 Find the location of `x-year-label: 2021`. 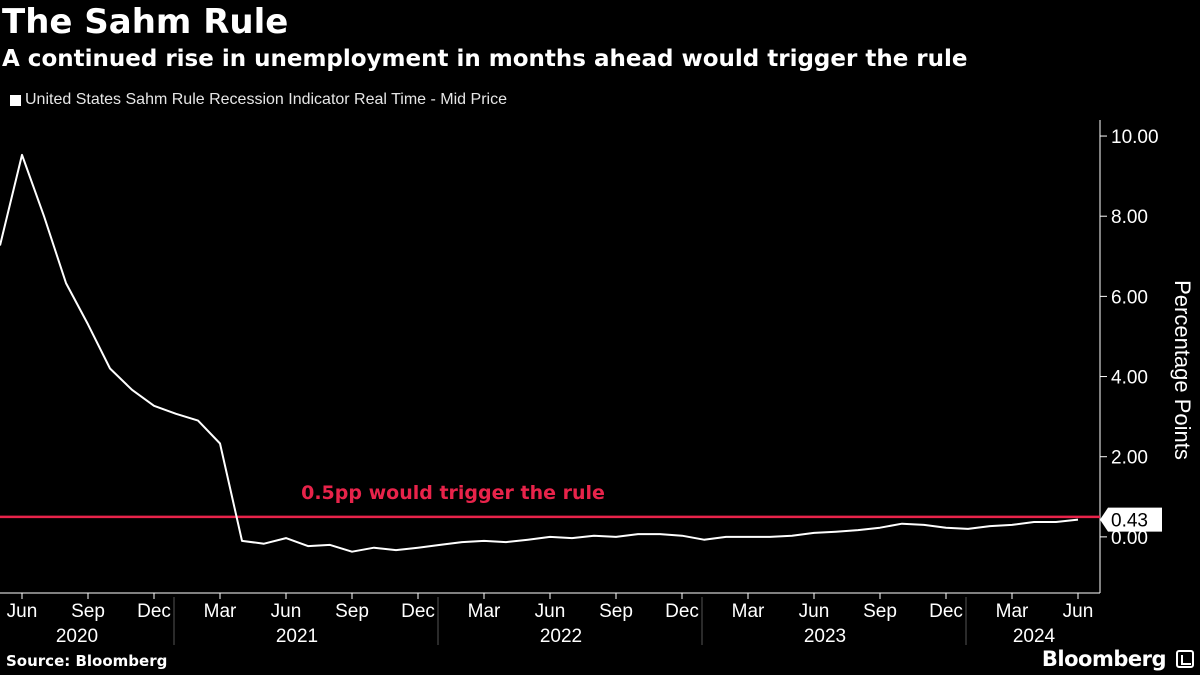

x-year-label: 2021 is located at coordinates (297, 636).